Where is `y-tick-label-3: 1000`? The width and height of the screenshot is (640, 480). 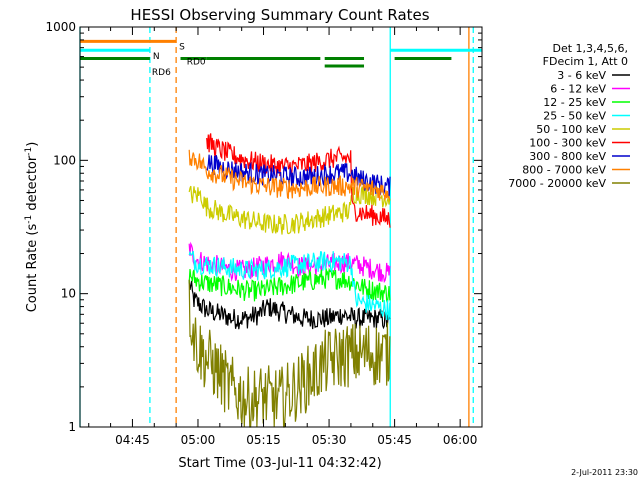
y-tick-label-3: 1000 is located at coordinates (60, 27).